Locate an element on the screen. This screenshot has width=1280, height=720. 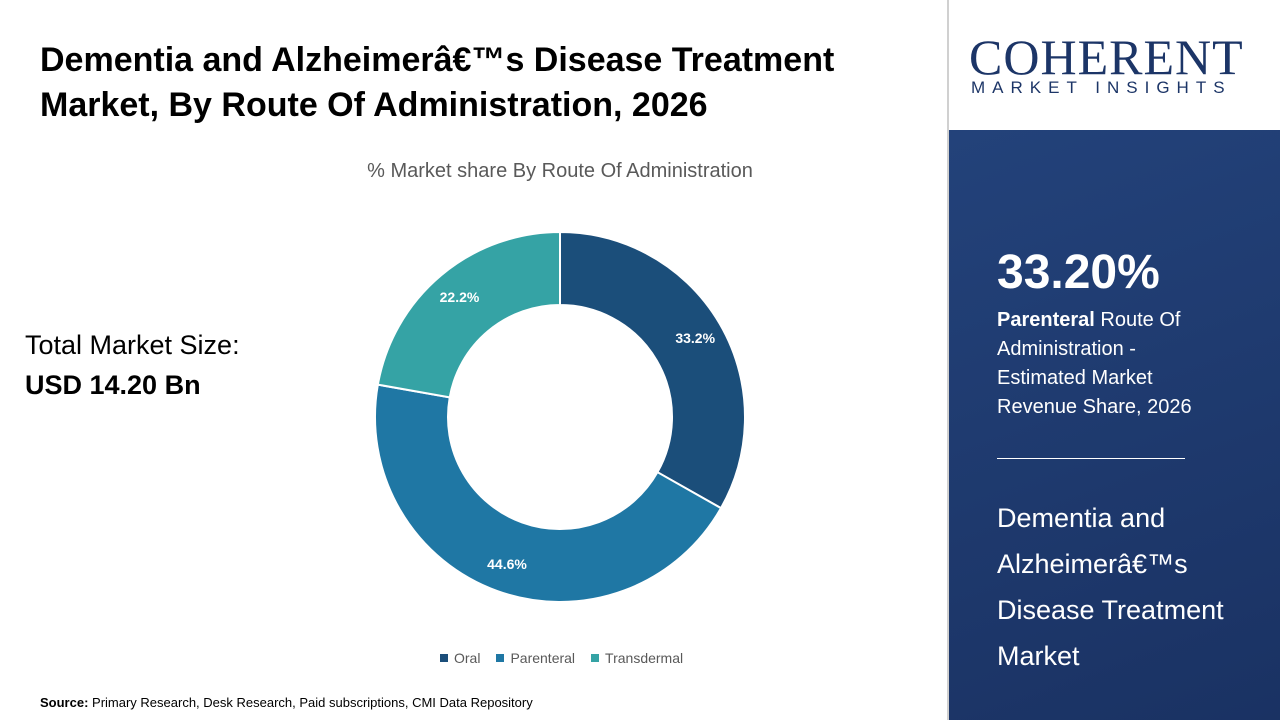
slice-parenteral is located at coordinates (548, 493).